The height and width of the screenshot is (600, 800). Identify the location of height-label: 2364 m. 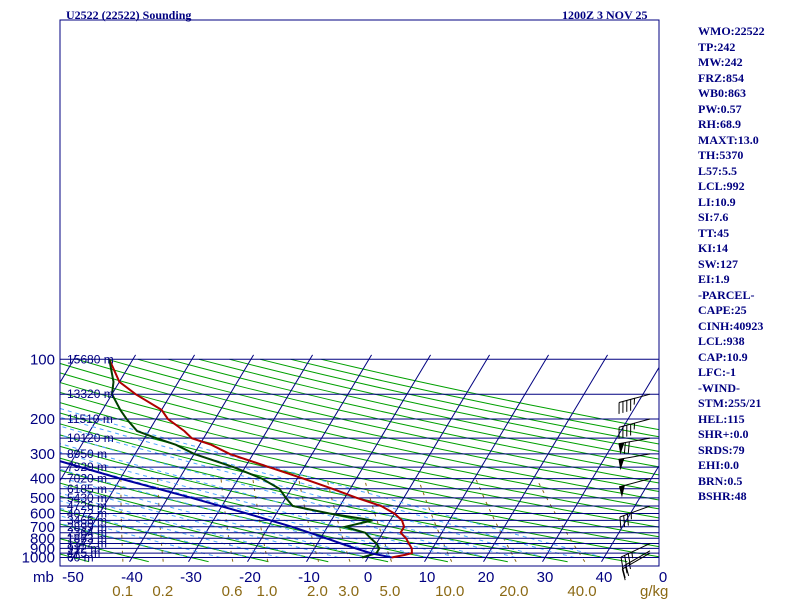
(87, 533).